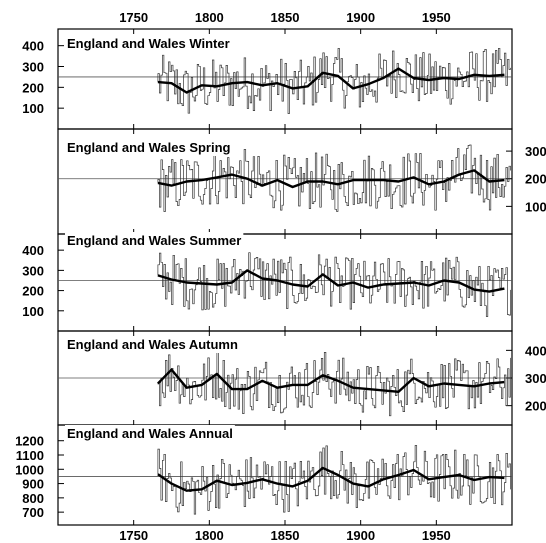  What do you see at coordinates (133, 17) in the screenshot?
I see `x-tick-label-top: 1750` at bounding box center [133, 17].